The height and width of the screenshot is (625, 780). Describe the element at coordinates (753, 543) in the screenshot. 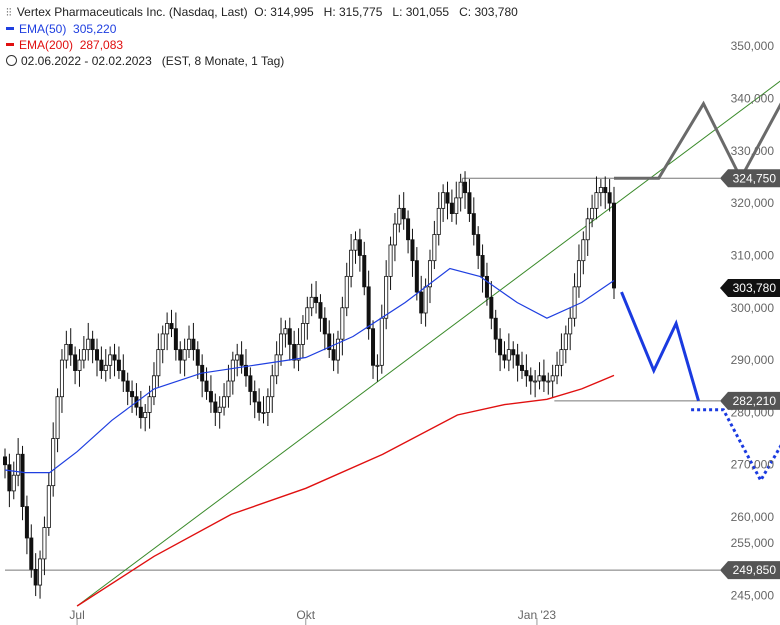

I see `y-tick-label: 255,000` at that location.